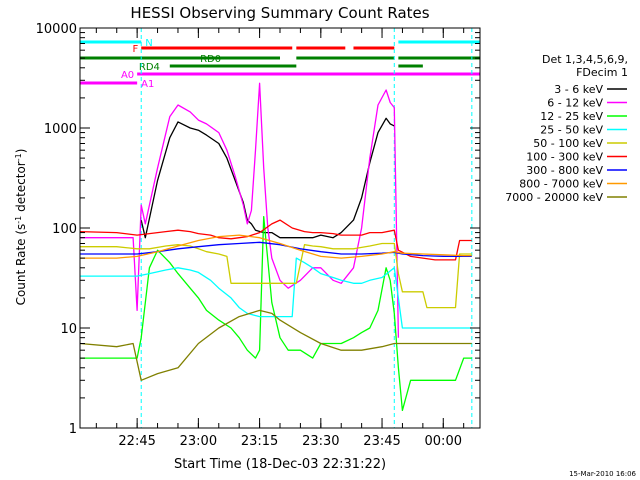 Image resolution: width=640 pixels, height=480 pixels. What do you see at coordinates (56, 29) in the screenshot?
I see `y-tick-label-5: 10000` at bounding box center [56, 29].